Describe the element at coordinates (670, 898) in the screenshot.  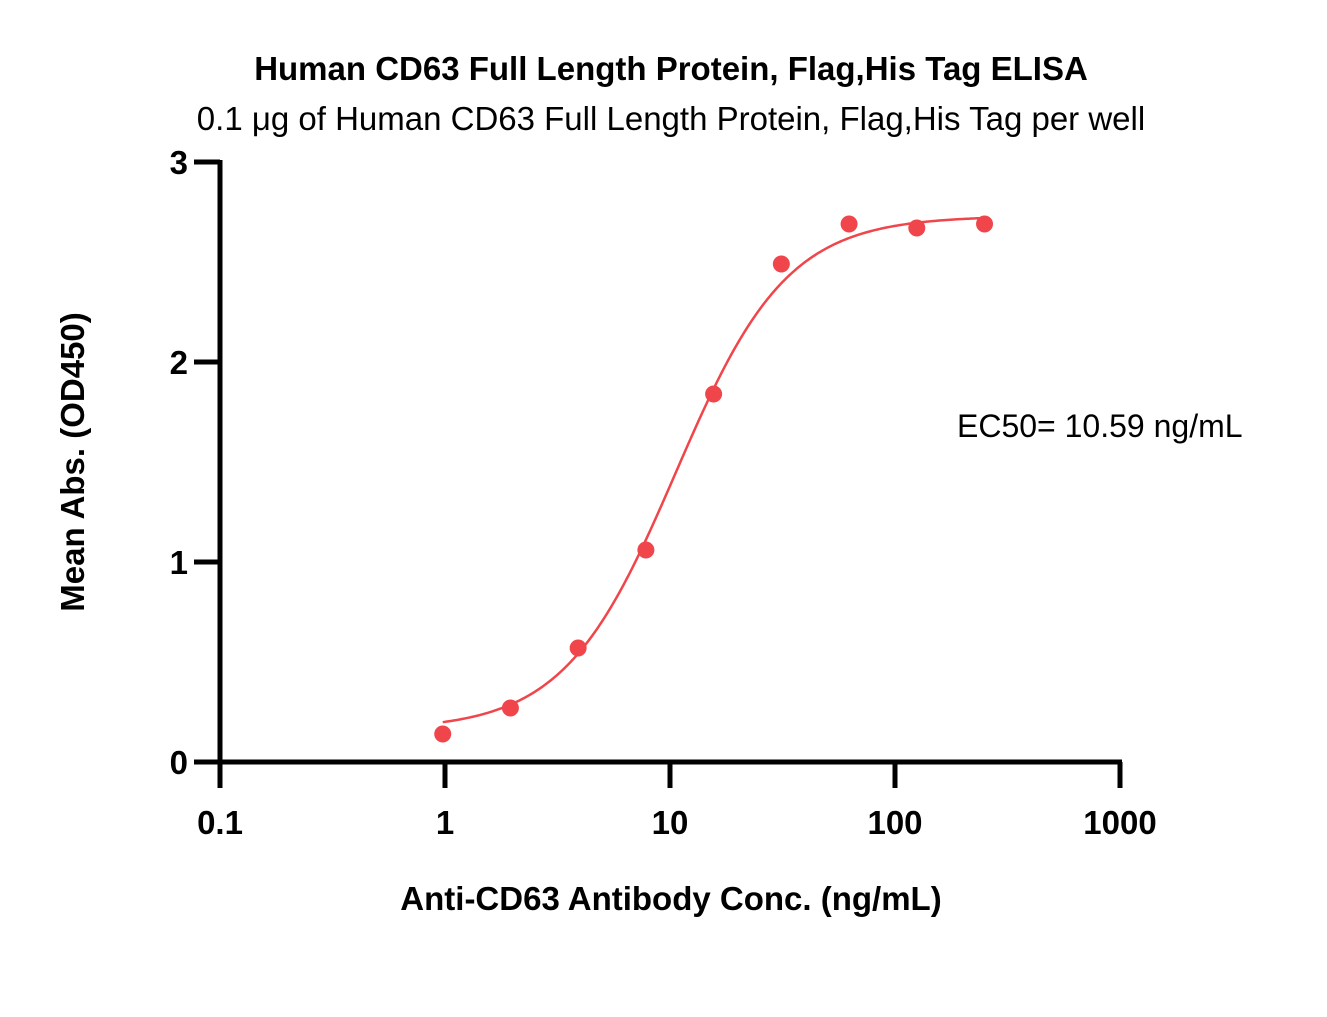
I see `x-axis-label: Anti-CD63 Antibody Conc. (ng/mL)` at that location.